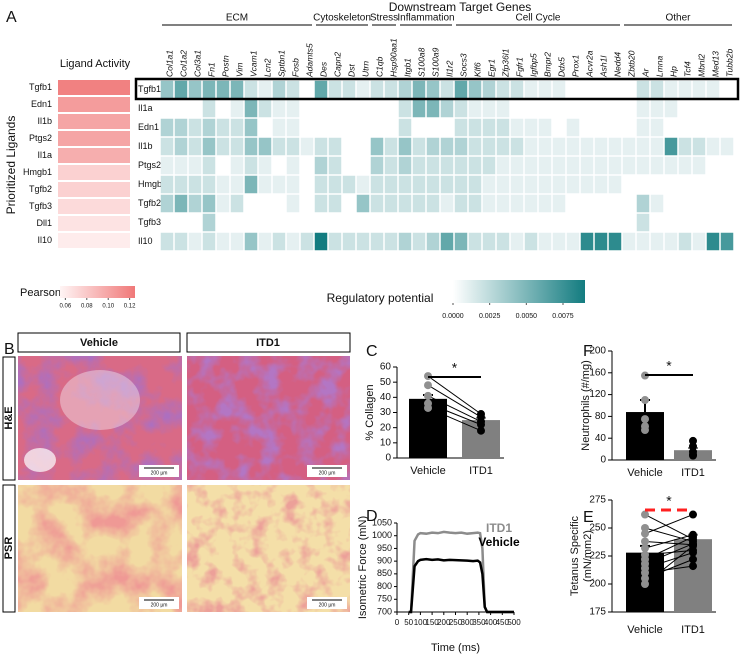 Image resolution: width=744 pixels, height=661 pixels. What do you see at coordinates (463, 65) in the screenshot?
I see `gene-label: Socs3` at bounding box center [463, 65].